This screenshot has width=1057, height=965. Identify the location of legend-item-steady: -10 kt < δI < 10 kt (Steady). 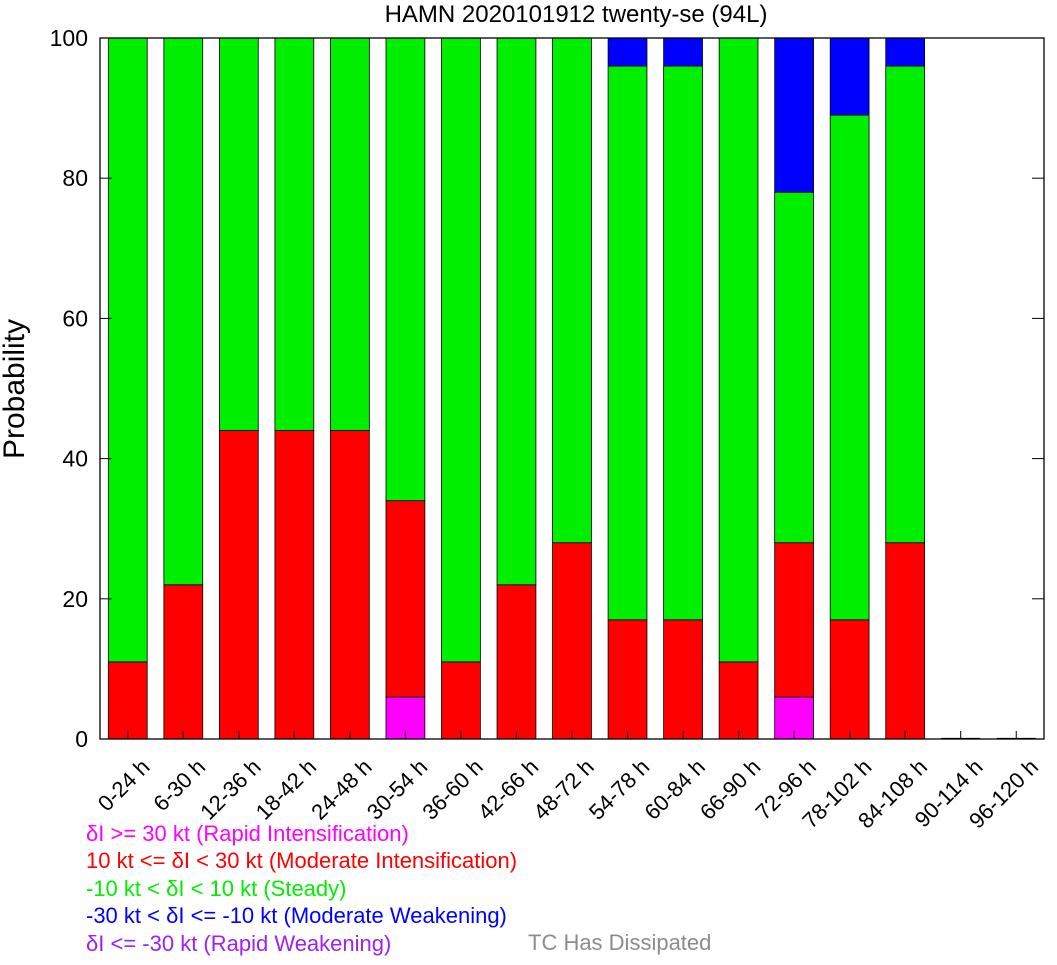
(216, 888).